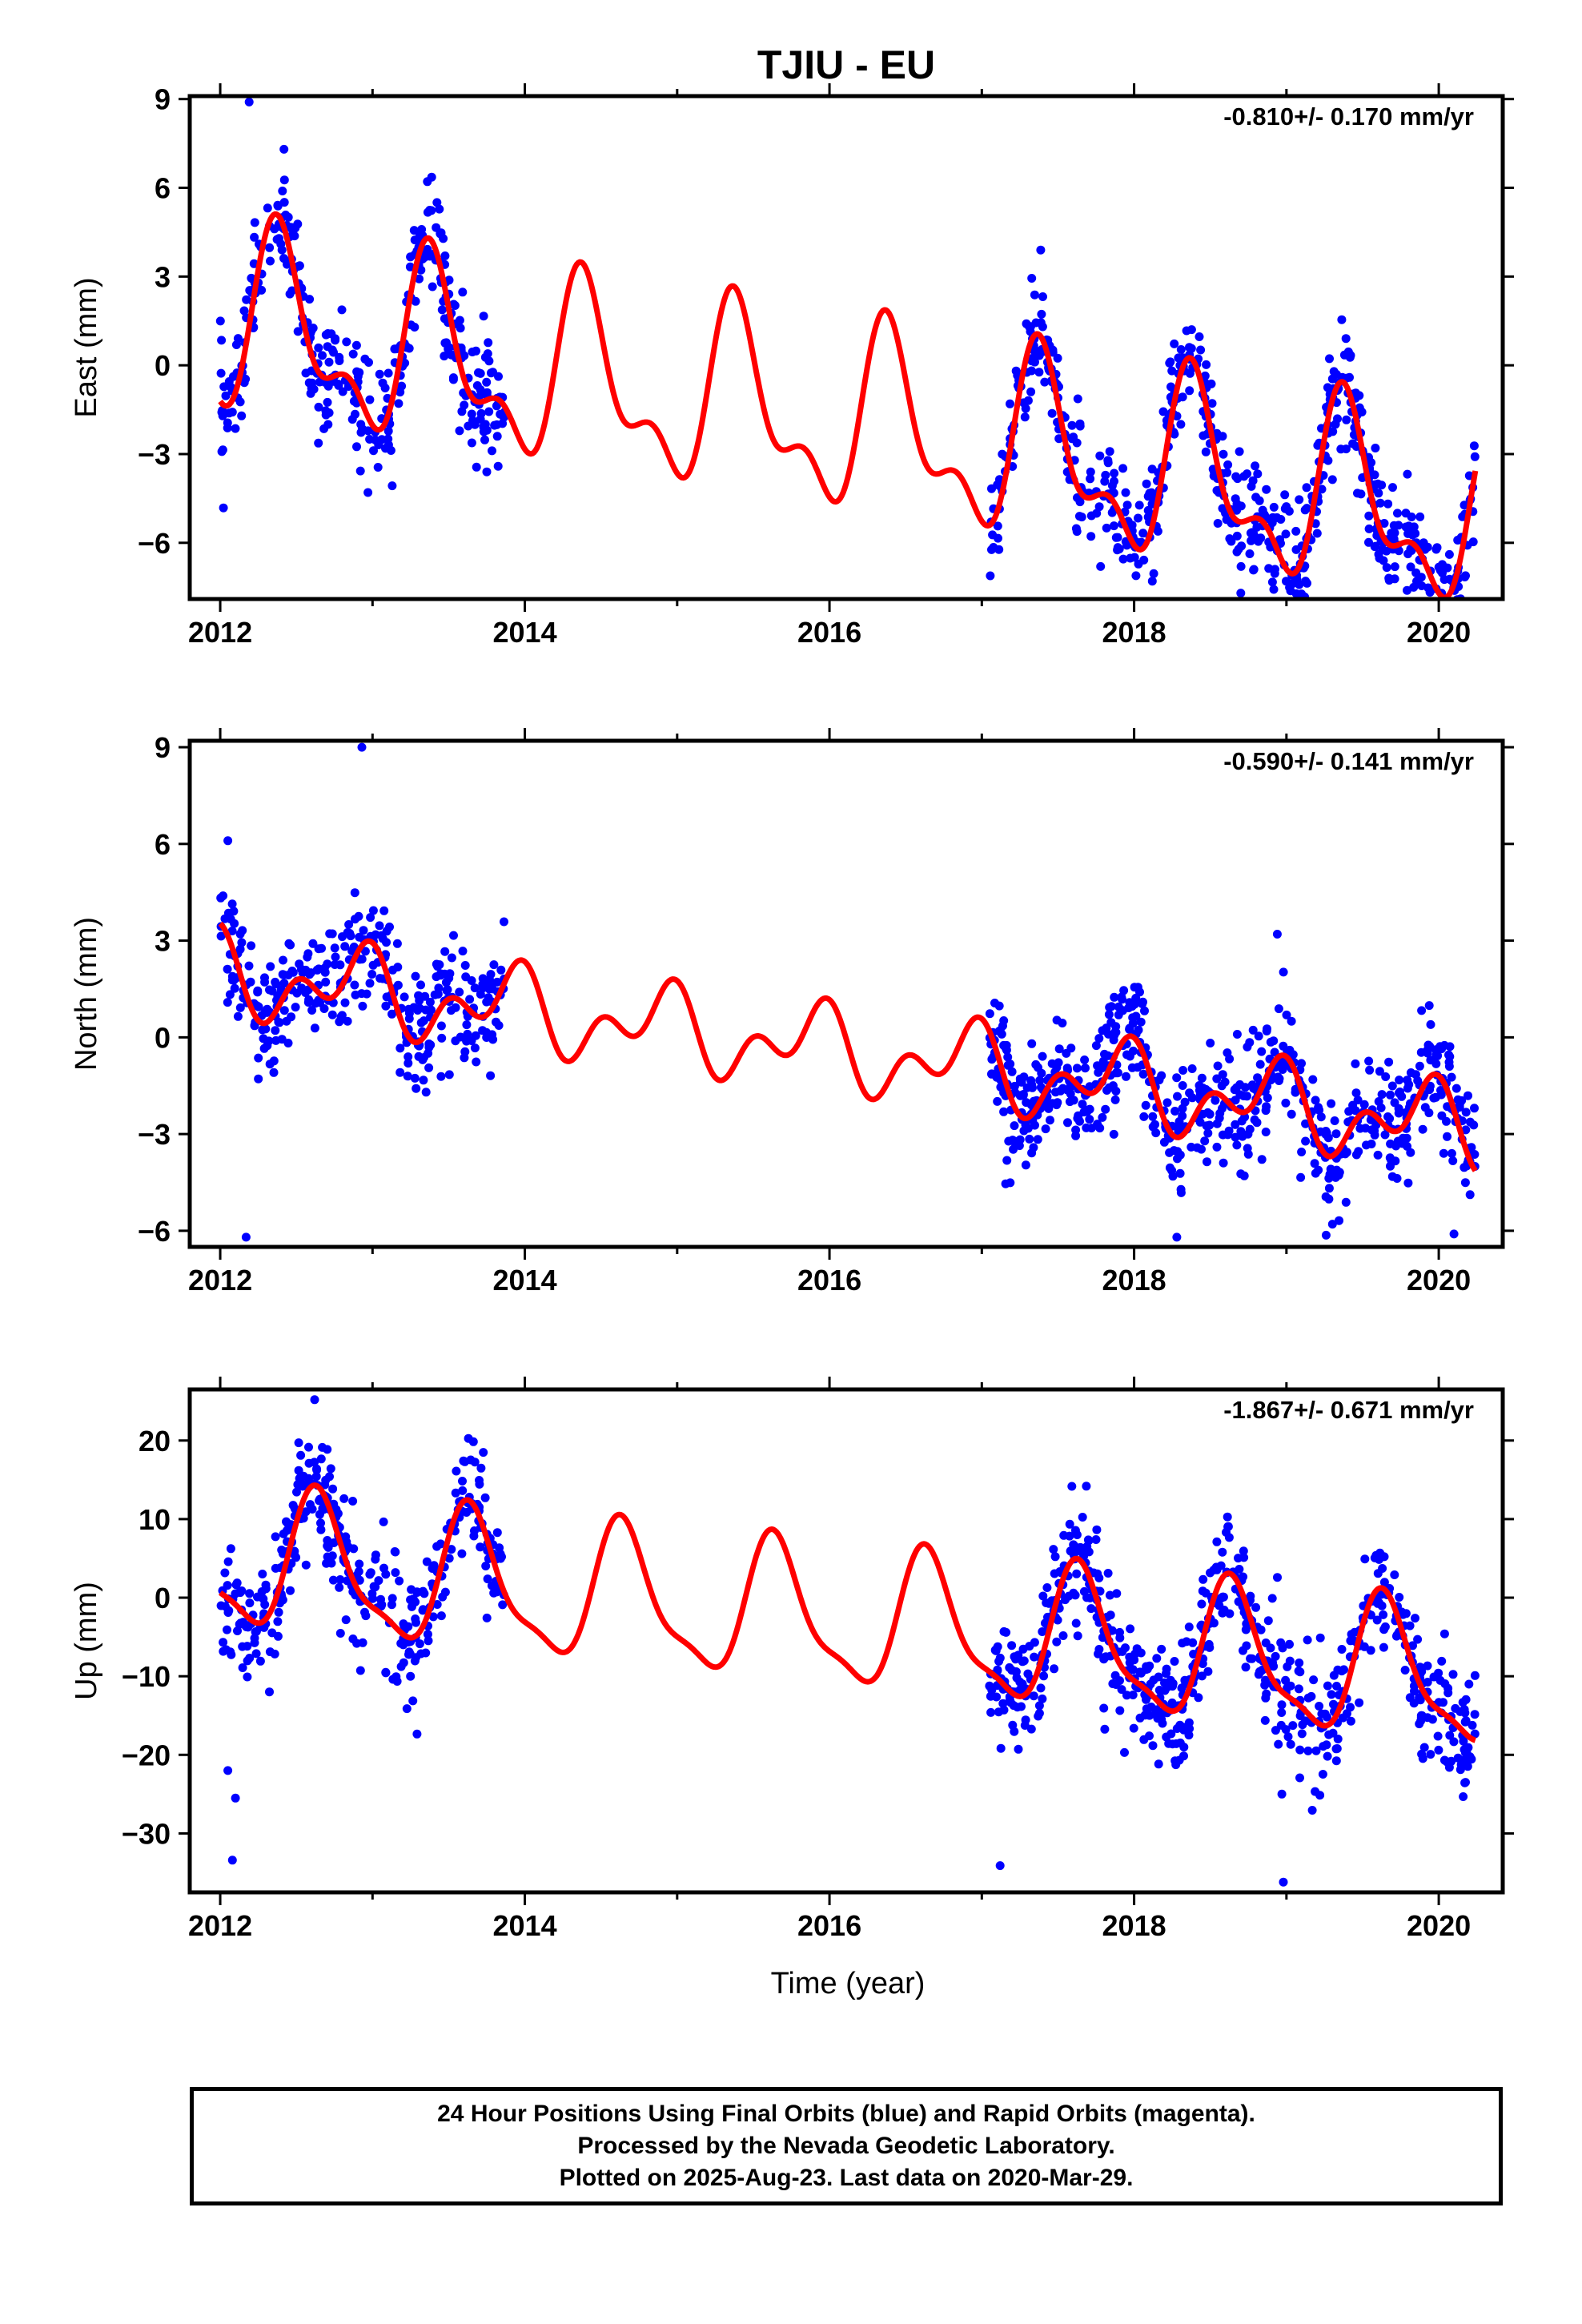  What do you see at coordinates (848, 1983) in the screenshot?
I see `up-x-axis-label: Time (year)` at bounding box center [848, 1983].